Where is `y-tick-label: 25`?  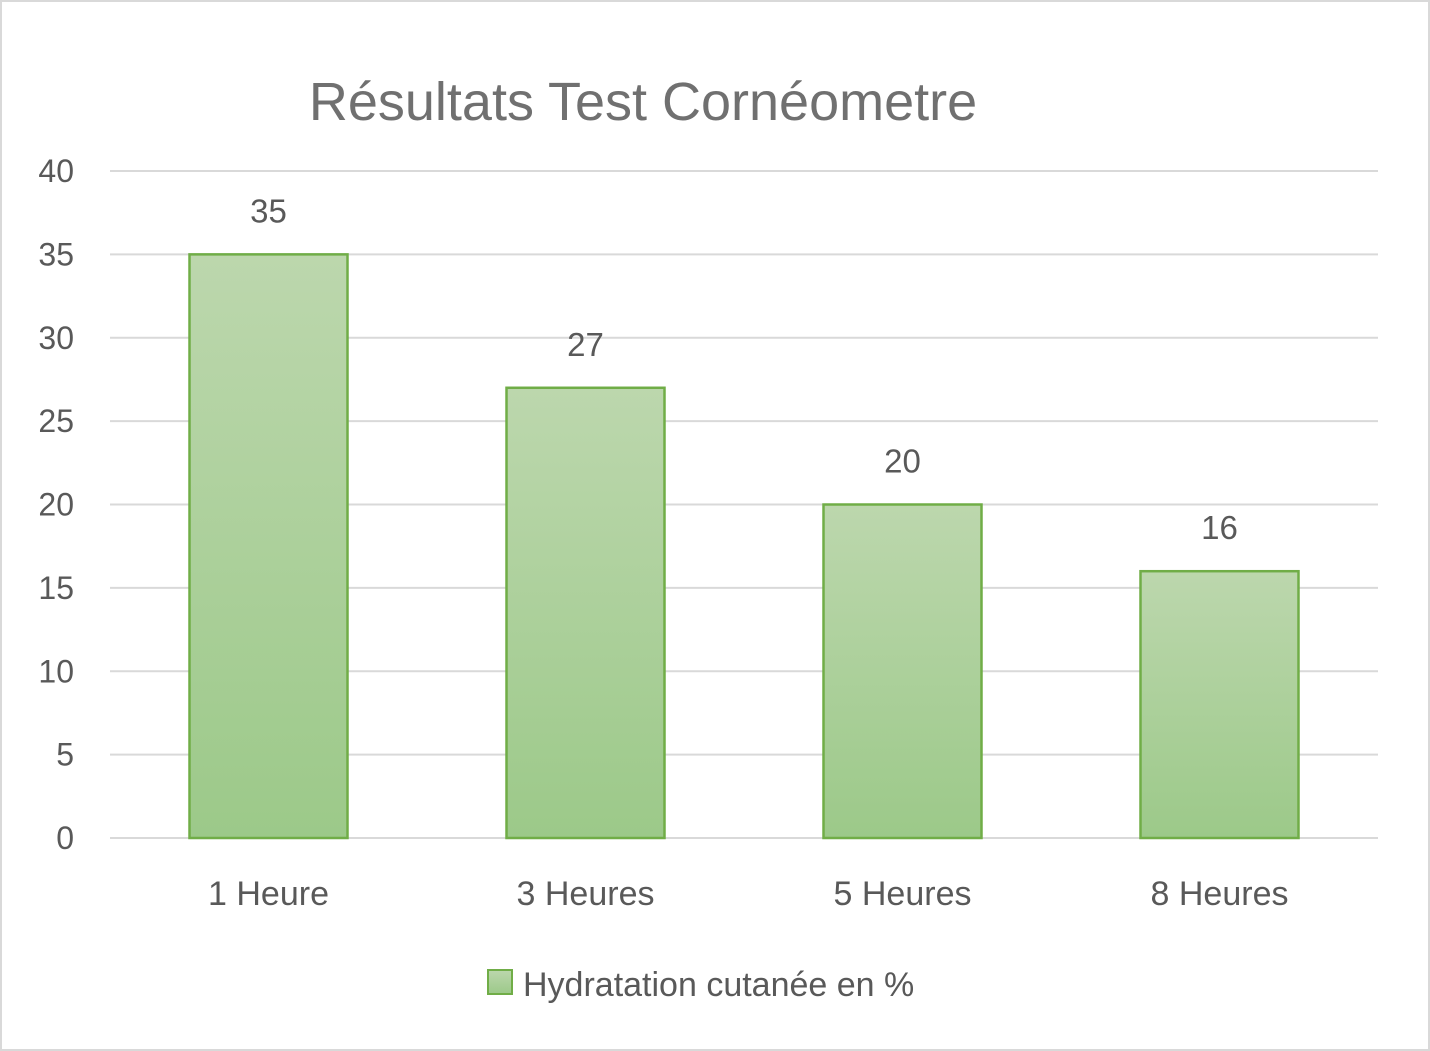 y-tick-label: 25 is located at coordinates (56, 421).